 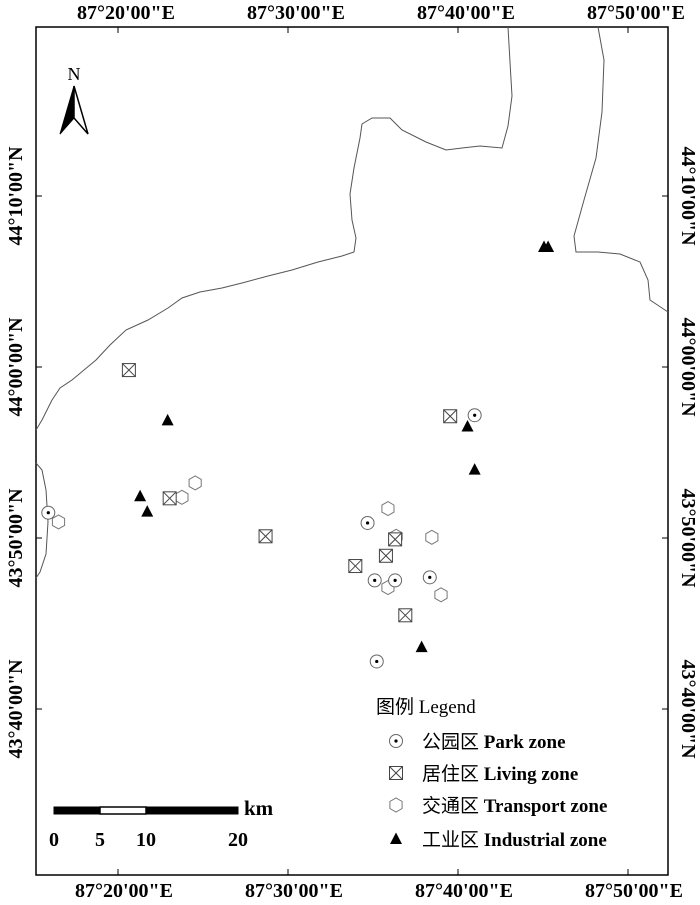 What do you see at coordinates (396, 805) in the screenshot?
I see `legend-transport-icon` at bounding box center [396, 805].